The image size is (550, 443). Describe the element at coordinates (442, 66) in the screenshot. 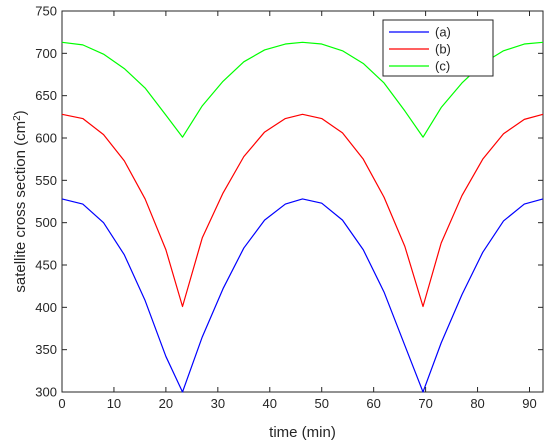

I see `legend-label: (c)` at that location.